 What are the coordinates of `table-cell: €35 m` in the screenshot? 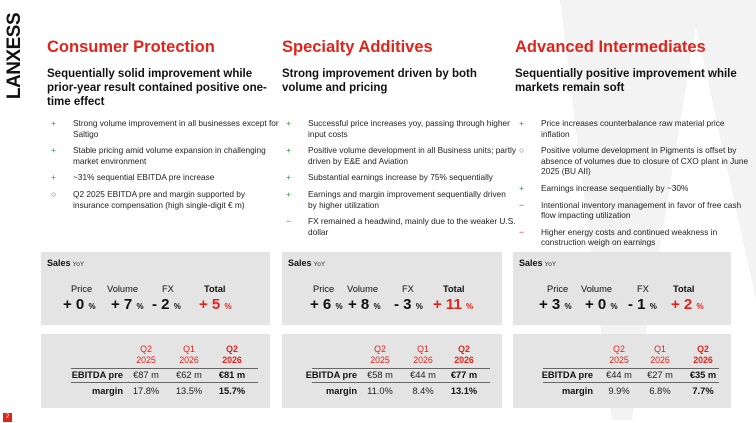 It's located at (703, 375).